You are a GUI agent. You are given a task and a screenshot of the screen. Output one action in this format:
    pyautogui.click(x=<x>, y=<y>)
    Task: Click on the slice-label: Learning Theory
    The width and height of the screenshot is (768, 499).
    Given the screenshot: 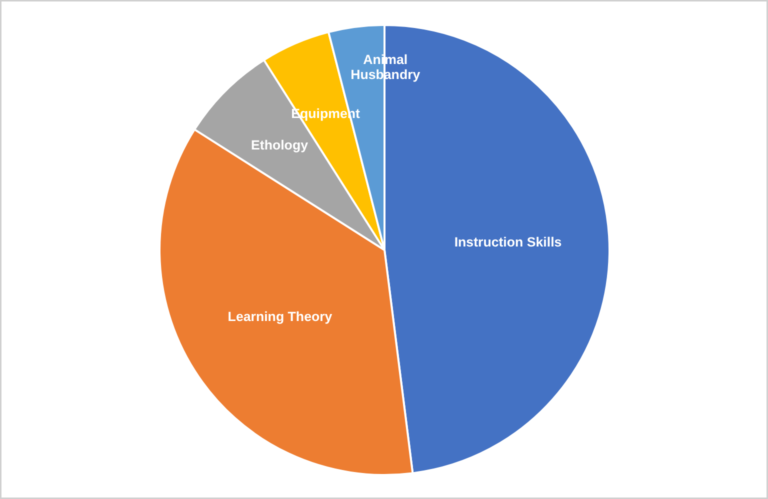 What is the action you would take?
    pyautogui.click(x=280, y=316)
    